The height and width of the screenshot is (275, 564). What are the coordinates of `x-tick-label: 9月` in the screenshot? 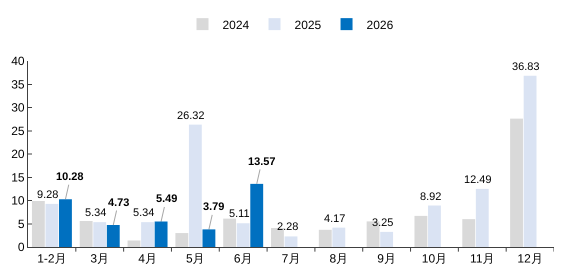 It's located at (386, 258).